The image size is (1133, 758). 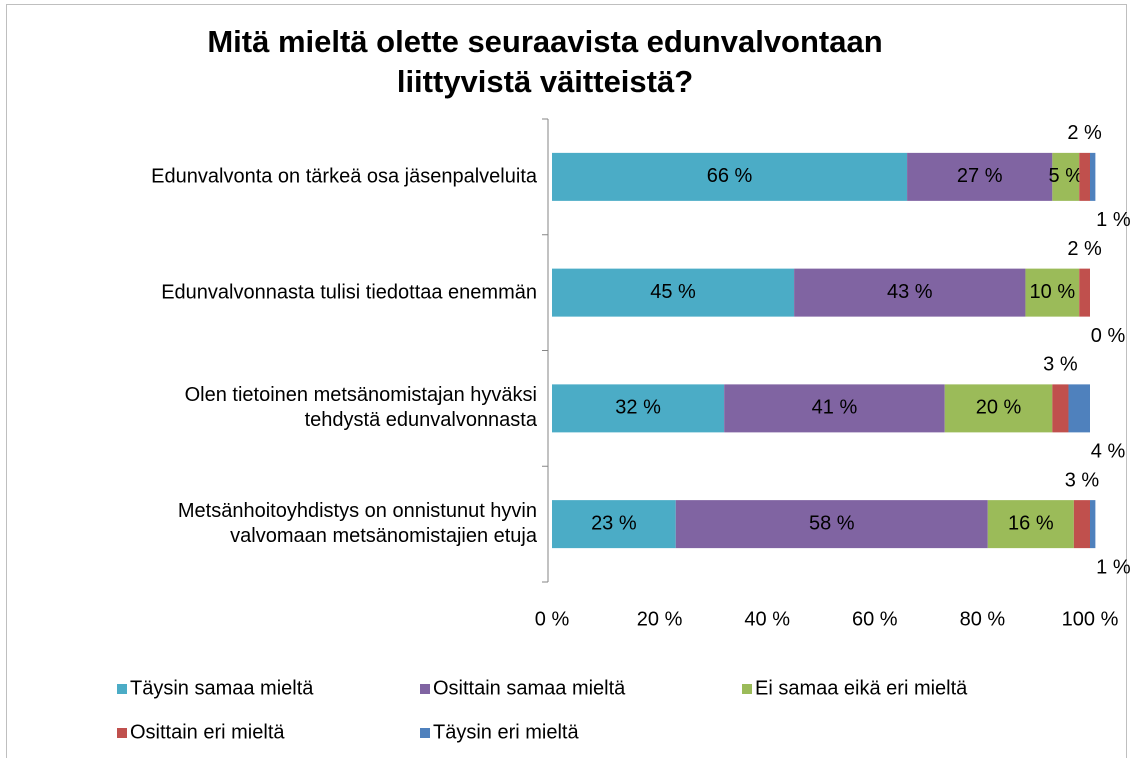 I want to click on data-label: 23 %, so click(x=614, y=523).